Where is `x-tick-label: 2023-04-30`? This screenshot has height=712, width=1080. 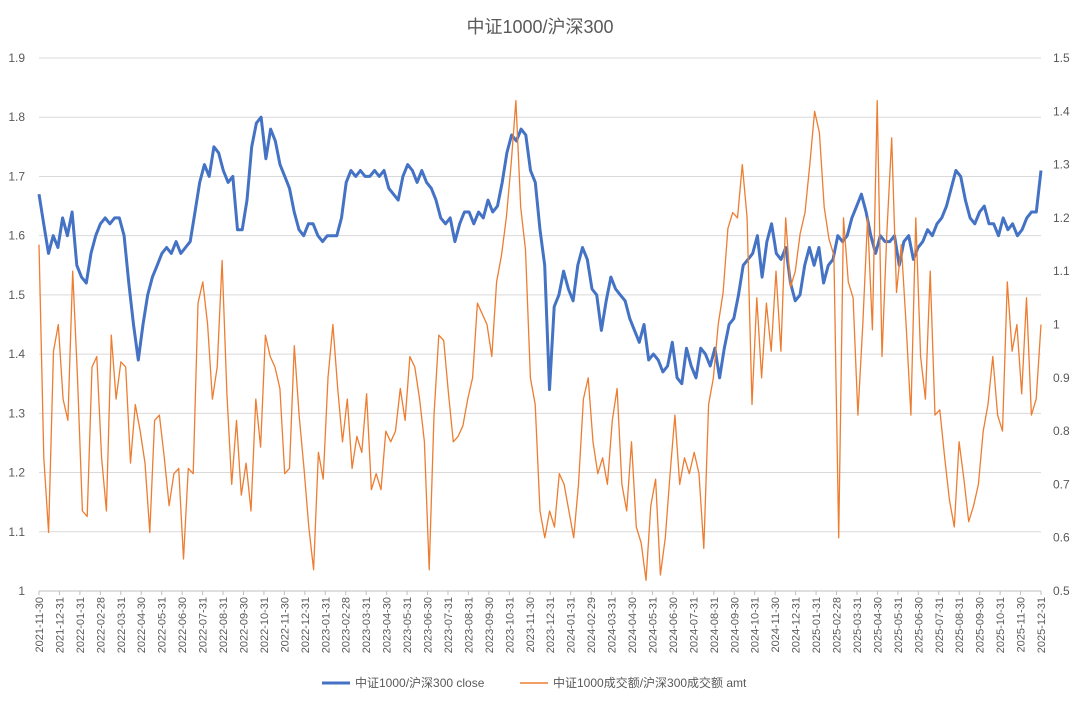 x-tick-label: 2023-04-30 is located at coordinates (388, 625).